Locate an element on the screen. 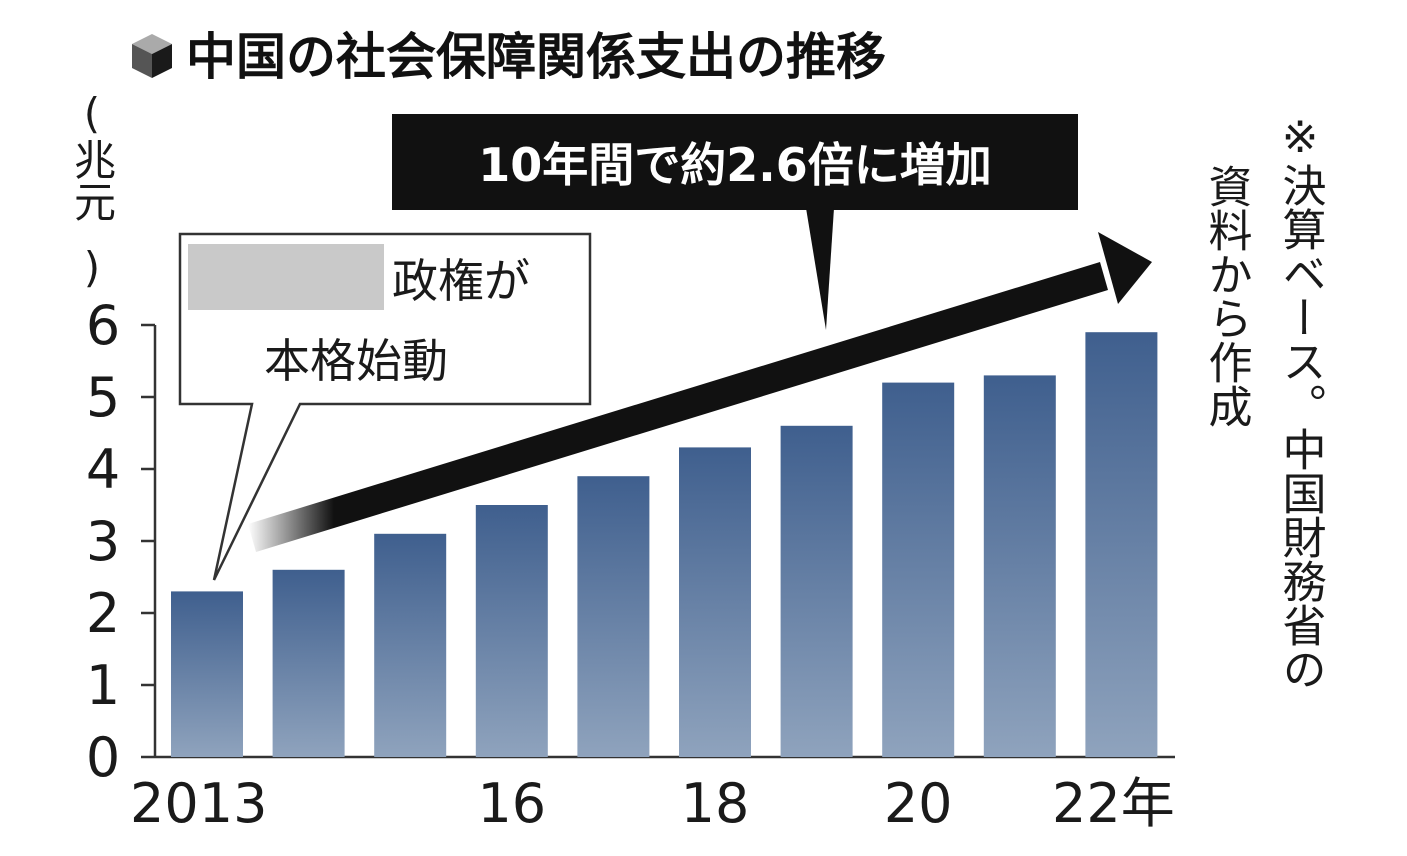 The width and height of the screenshot is (1407, 856). cube-icon is located at coordinates (152, 56).